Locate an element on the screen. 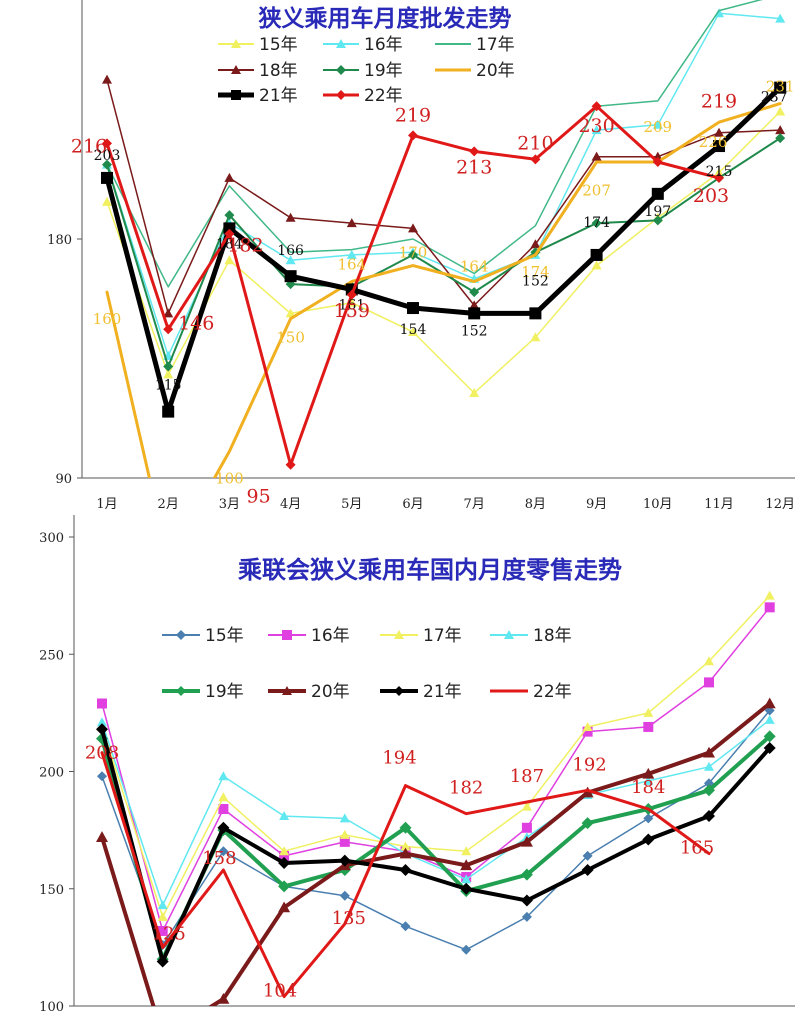  data-label-6-194: 194 is located at coordinates (399, 758).